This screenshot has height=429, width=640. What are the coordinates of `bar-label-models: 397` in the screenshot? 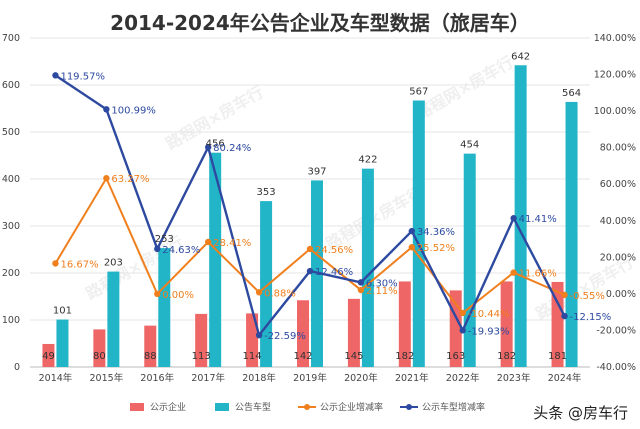 It's located at (316, 171).